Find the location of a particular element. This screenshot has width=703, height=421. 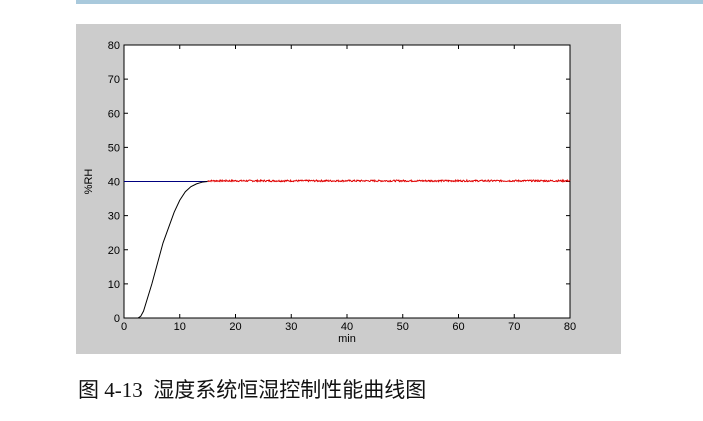

y-tick-label: 30 is located at coordinates (114, 217).